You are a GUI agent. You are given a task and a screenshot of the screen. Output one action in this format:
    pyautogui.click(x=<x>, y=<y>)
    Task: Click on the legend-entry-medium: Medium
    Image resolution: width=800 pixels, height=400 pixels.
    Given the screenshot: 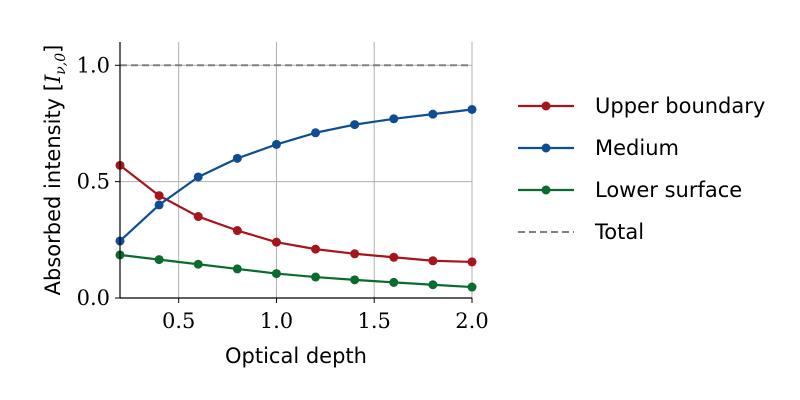 What is the action you would take?
    pyautogui.click(x=598, y=148)
    